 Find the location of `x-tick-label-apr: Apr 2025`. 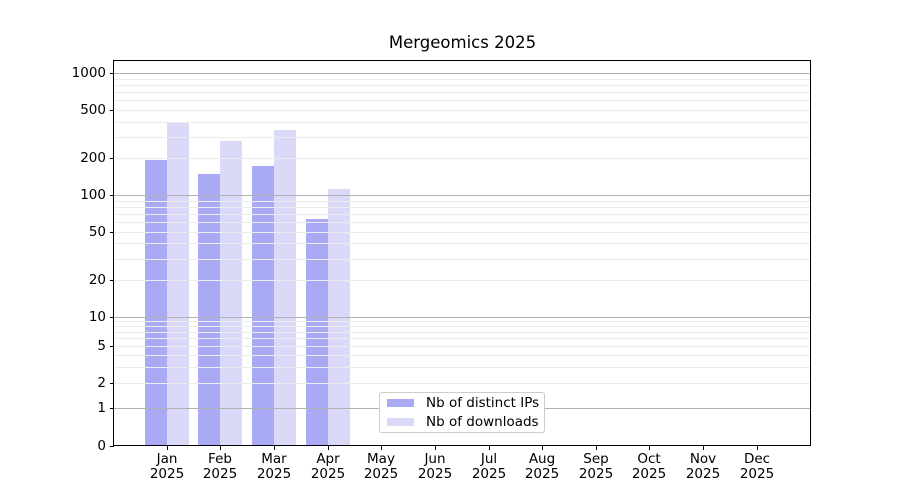

x-tick-label-apr: Apr 2025 is located at coordinates (328, 467).